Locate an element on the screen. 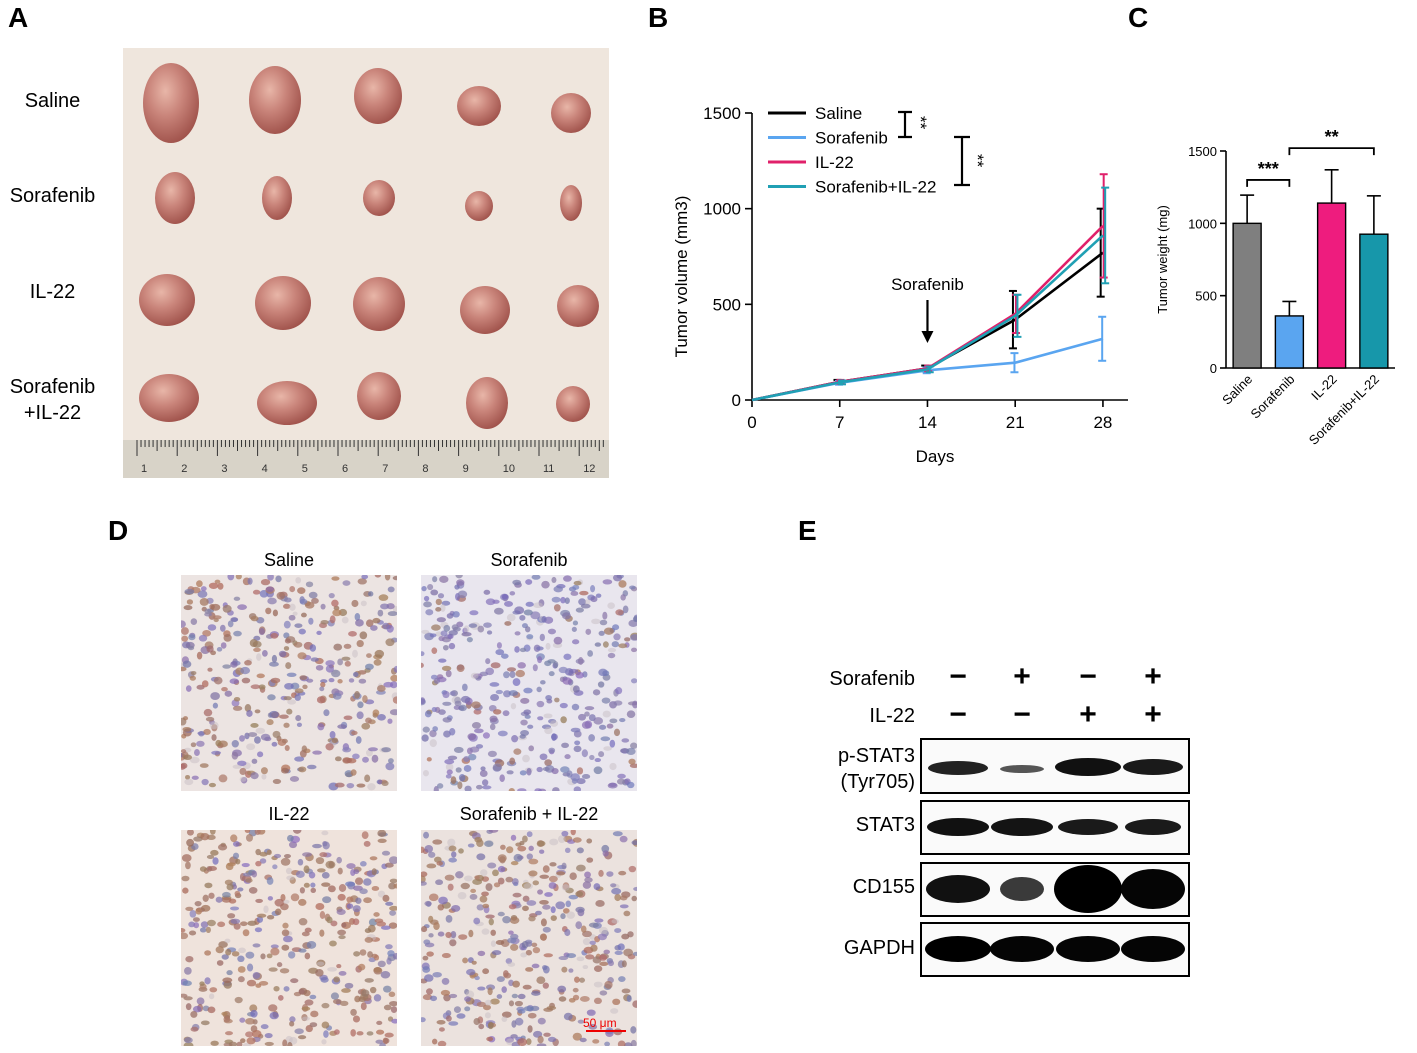 This screenshot has width=1417, height=1053. panel-letter-a: A is located at coordinates (18, 17).